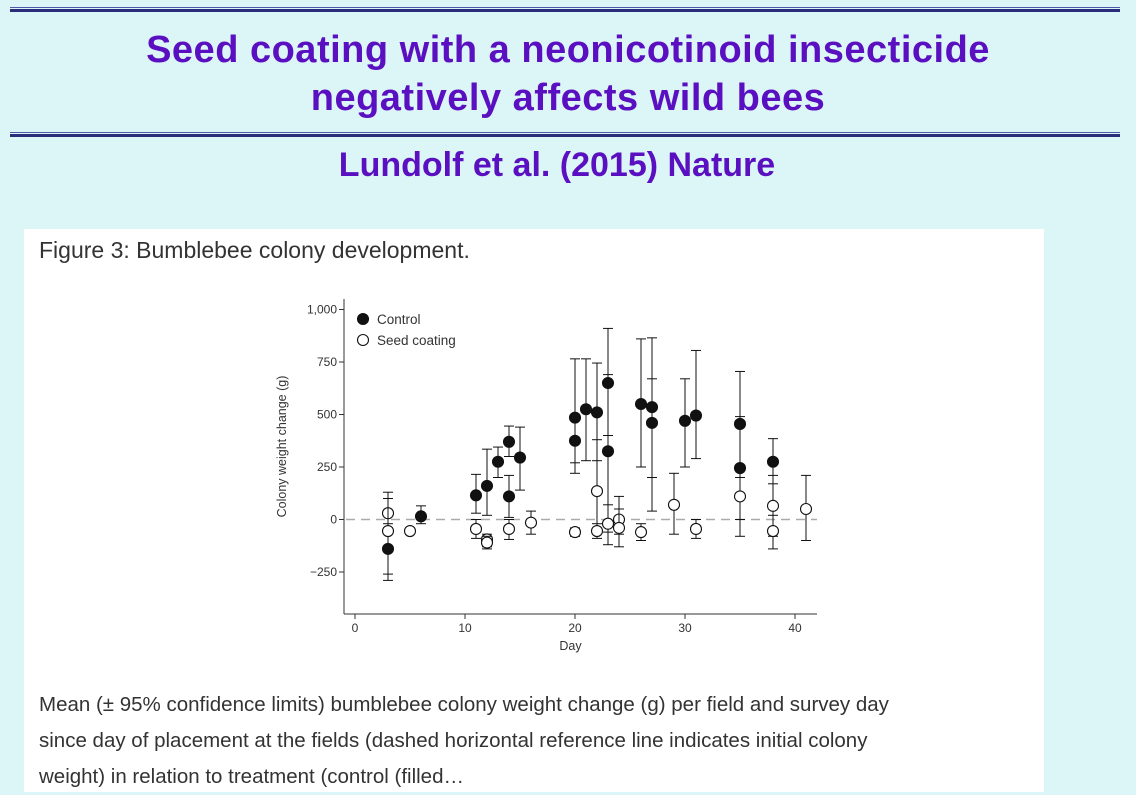 The height and width of the screenshot is (795, 1136). What do you see at coordinates (406, 330) in the screenshot?
I see `chart-legend: Control Seed coating` at bounding box center [406, 330].